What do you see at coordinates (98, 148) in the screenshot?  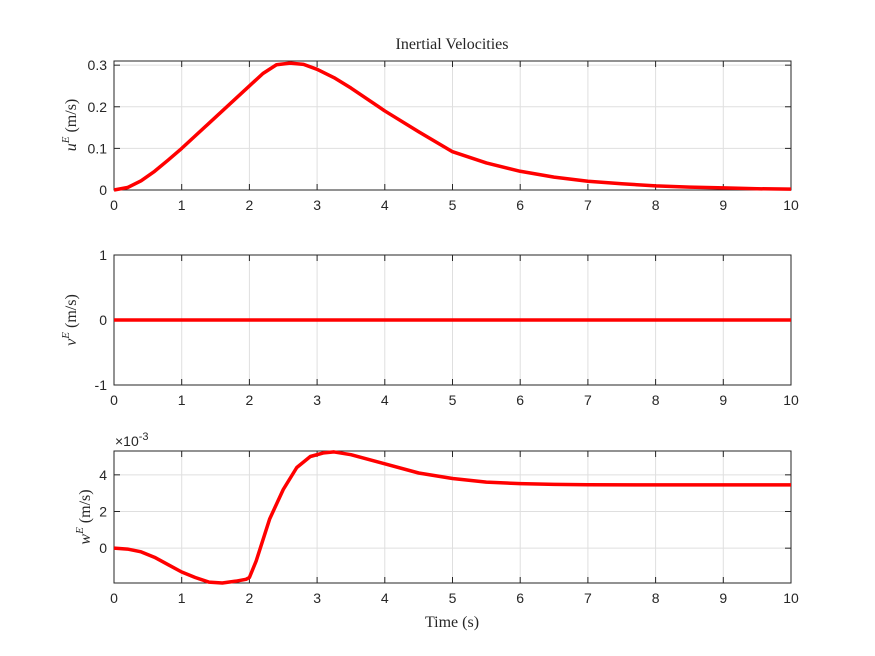 I see `y-tick-label: 0.1` at bounding box center [98, 148].